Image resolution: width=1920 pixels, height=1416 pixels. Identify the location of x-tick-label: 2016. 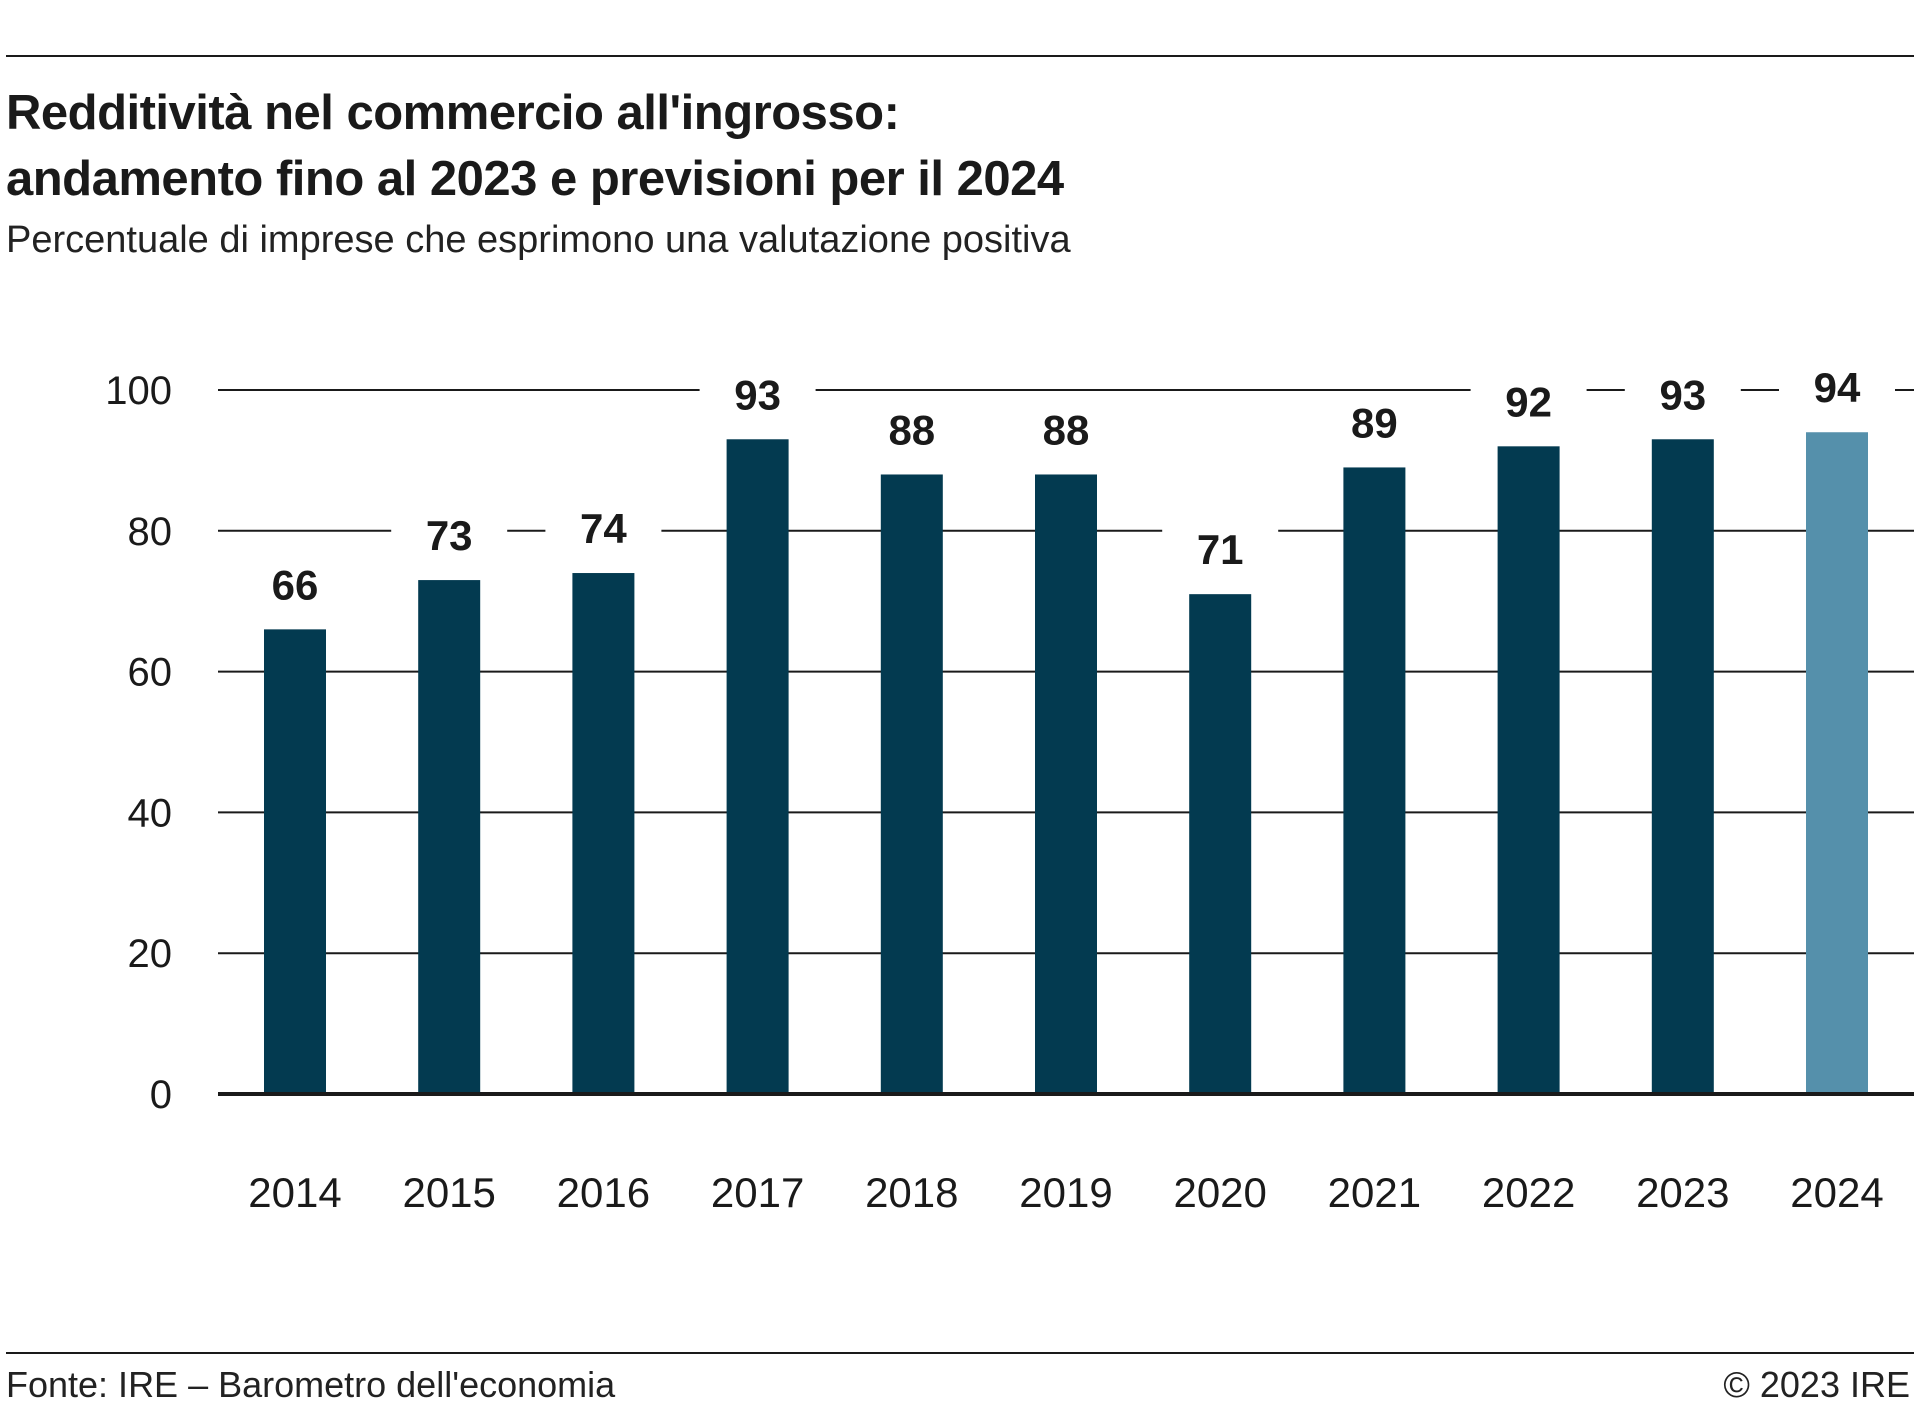
(603, 1192).